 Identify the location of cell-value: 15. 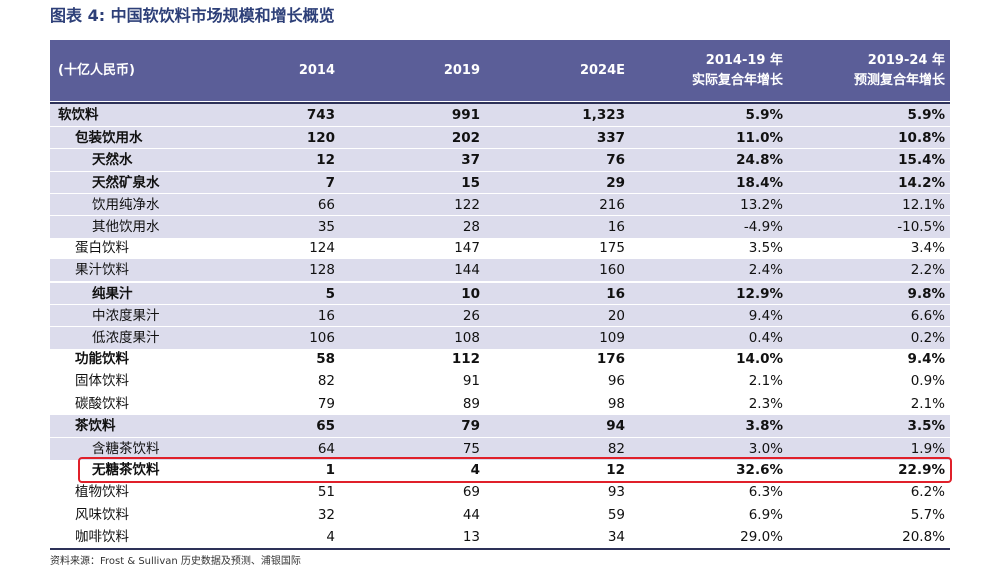
(470, 182).